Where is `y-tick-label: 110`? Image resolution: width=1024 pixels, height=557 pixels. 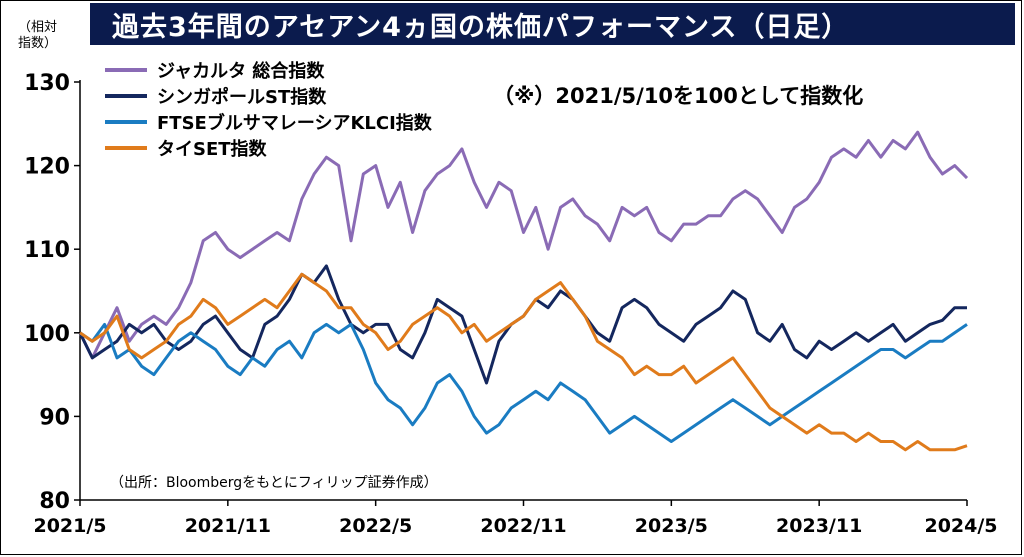 y-tick-label: 110 is located at coordinates (47, 250).